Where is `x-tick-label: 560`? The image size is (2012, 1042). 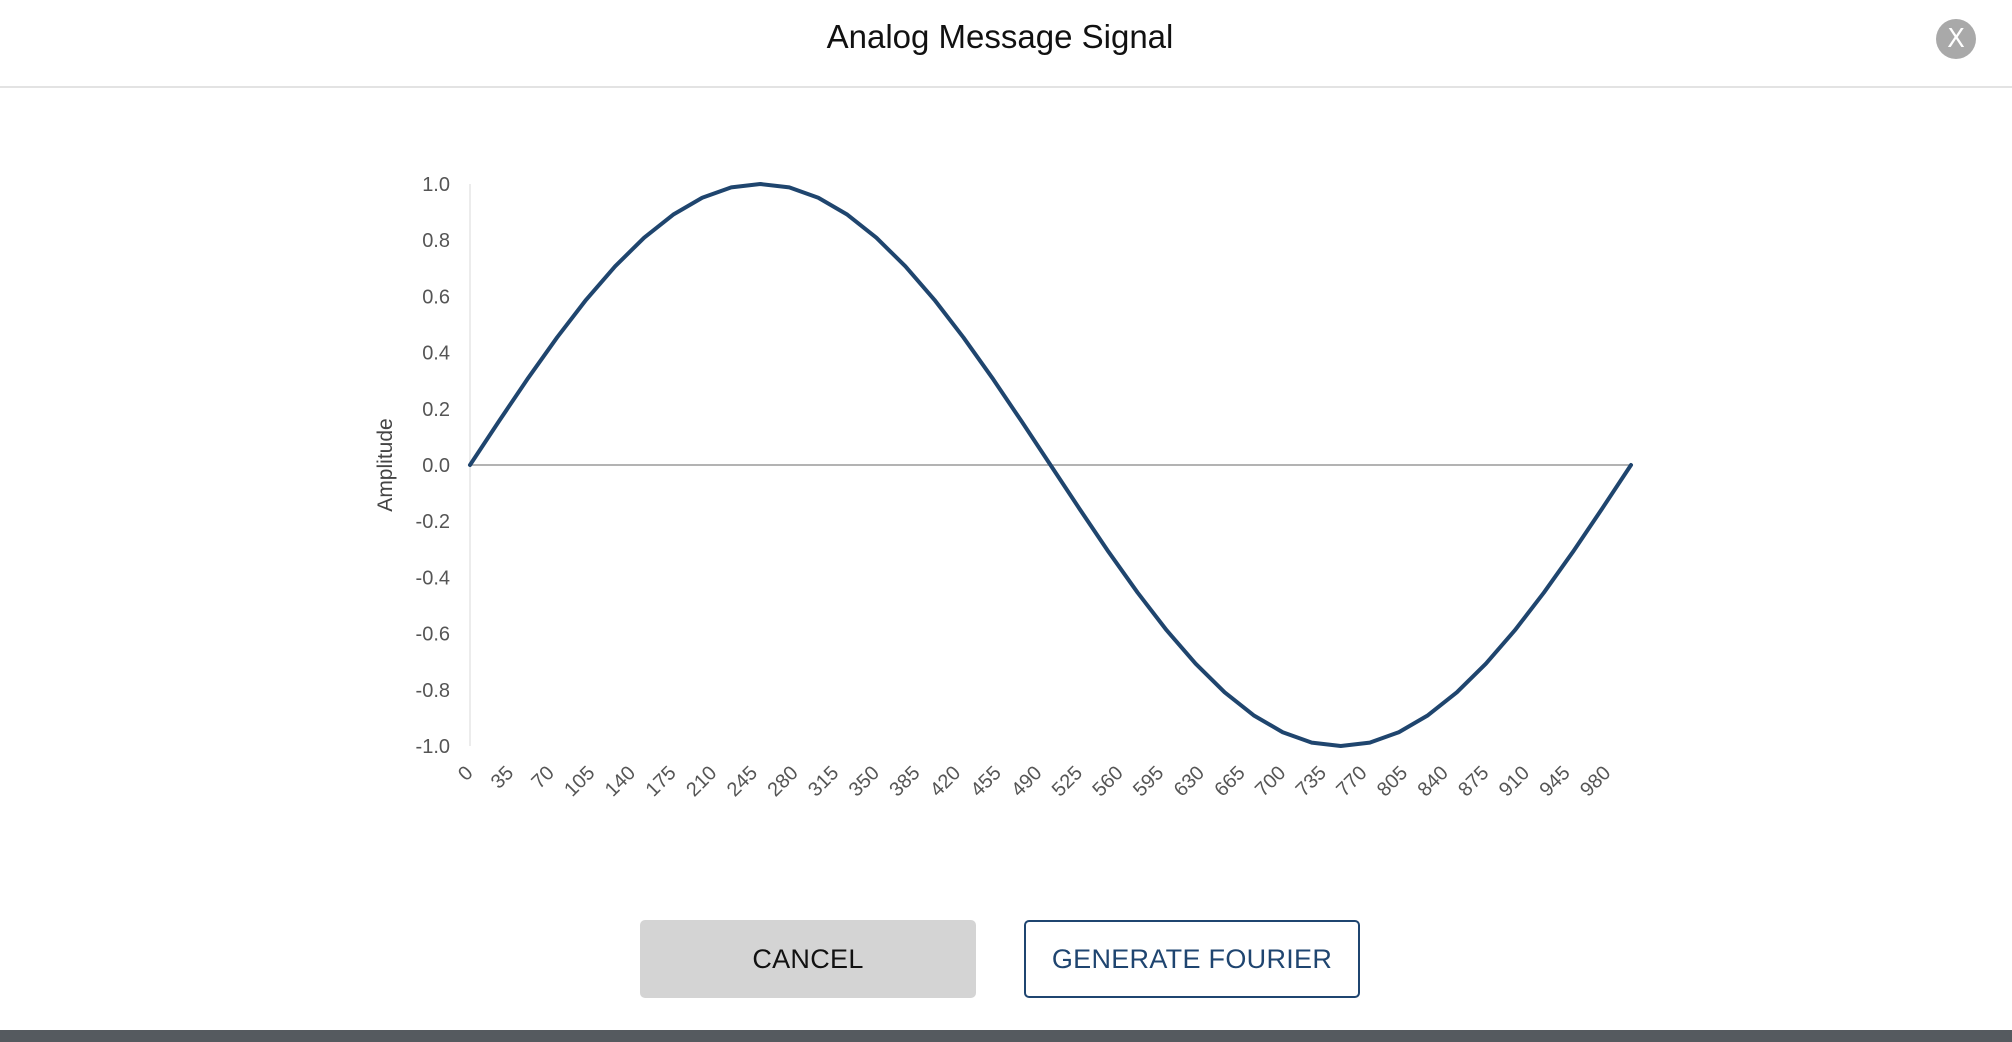
x-tick-label: 560 is located at coordinates (1108, 781).